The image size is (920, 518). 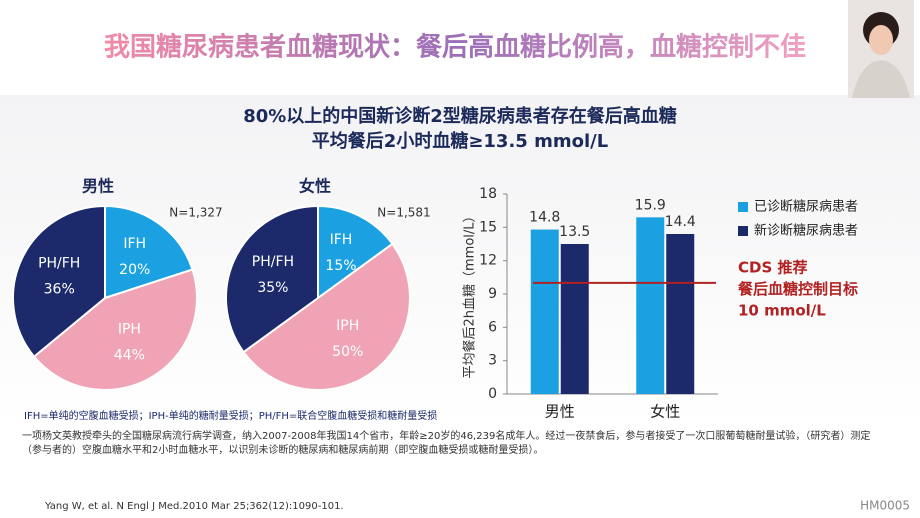 What do you see at coordinates (492, 361) in the screenshot?
I see `y-tick-label: 3` at bounding box center [492, 361].